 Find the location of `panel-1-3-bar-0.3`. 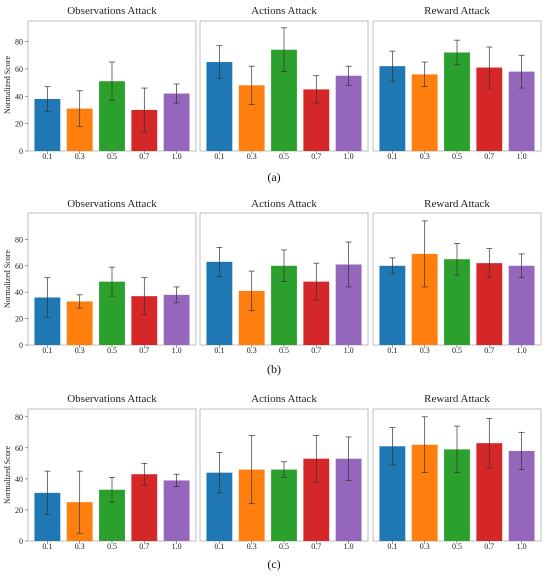

panel-1-3-bar-0.3 is located at coordinates (424, 112).